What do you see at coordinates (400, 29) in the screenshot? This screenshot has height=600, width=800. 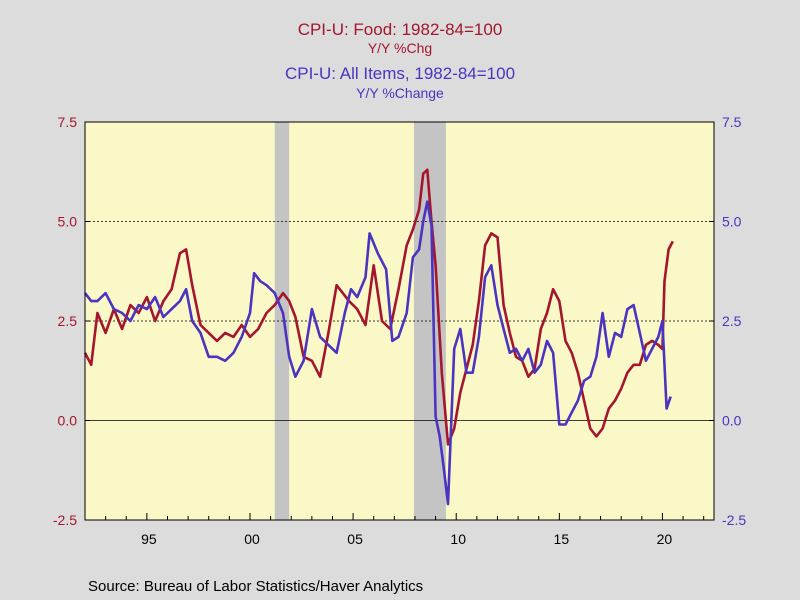 I see `food-series-title: CPI-U: Food: 1982-84=100` at bounding box center [400, 29].